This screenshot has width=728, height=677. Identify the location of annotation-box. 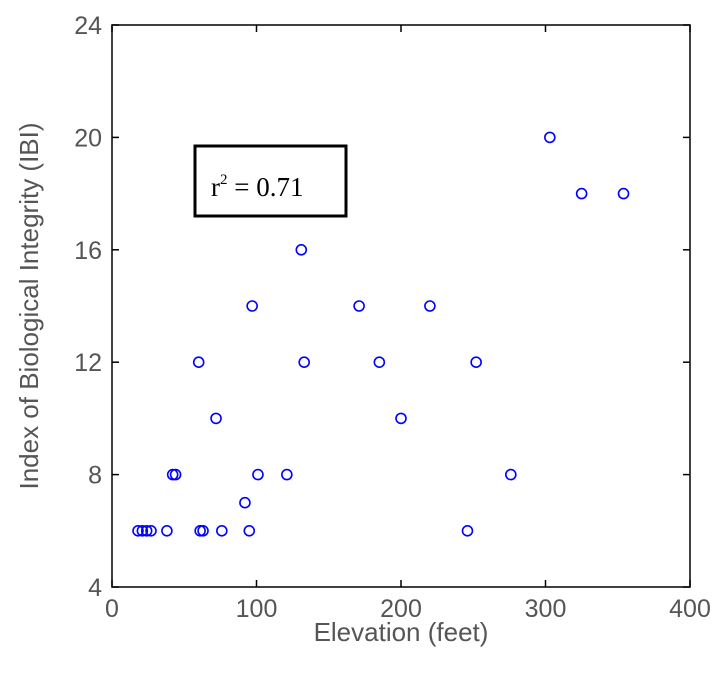
(270, 181).